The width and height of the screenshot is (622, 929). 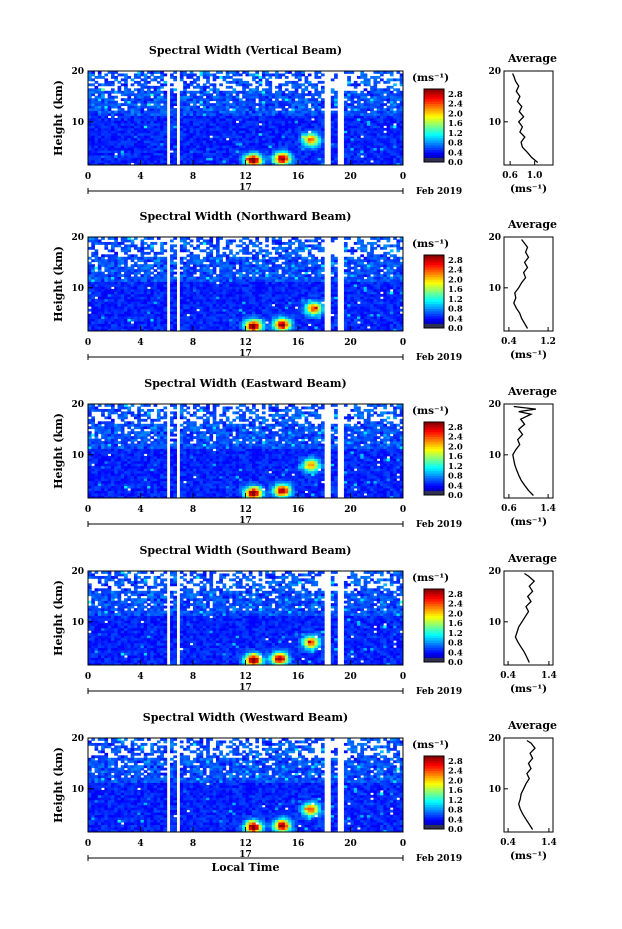 What do you see at coordinates (548, 342) in the screenshot?
I see `average-x-tick-label: 1.2` at bounding box center [548, 342].